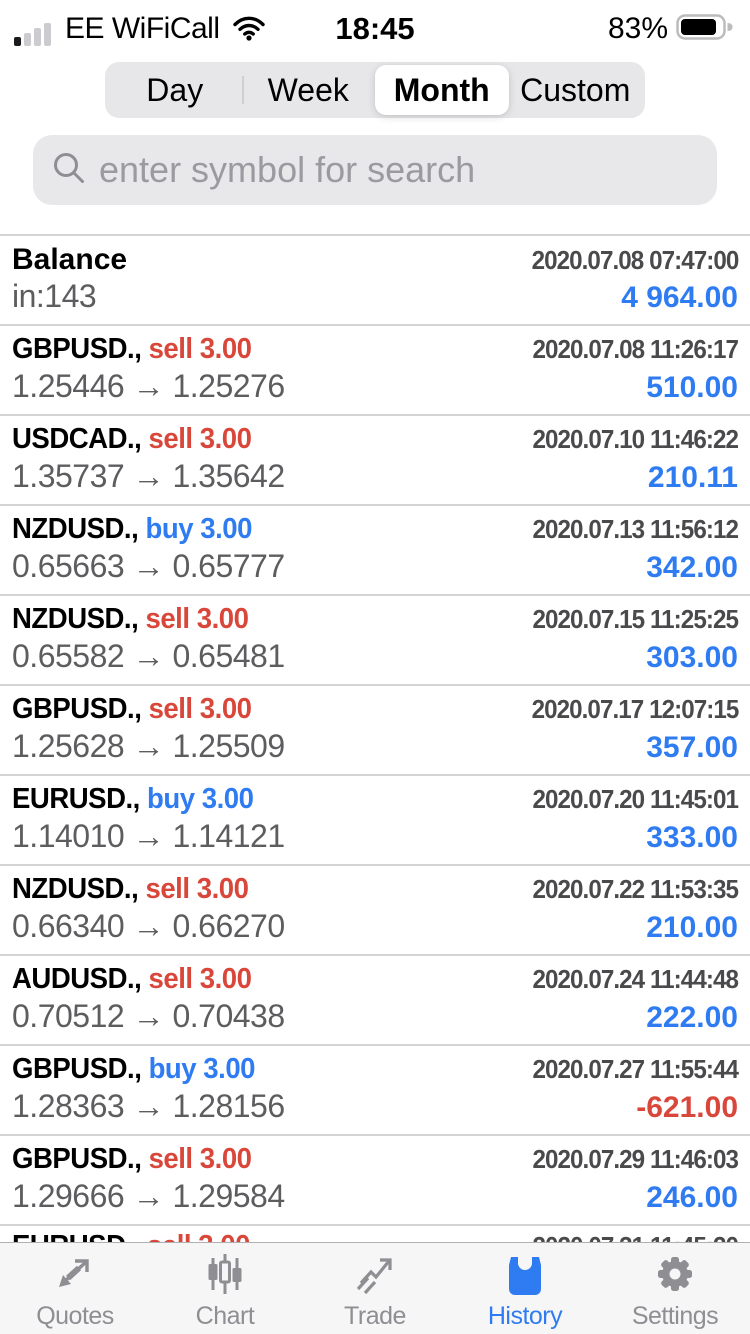 The height and width of the screenshot is (1334, 750). Describe the element at coordinates (148, 656) in the screenshot. I see `trade-prices: 0.65582 → 0.65481` at that location.